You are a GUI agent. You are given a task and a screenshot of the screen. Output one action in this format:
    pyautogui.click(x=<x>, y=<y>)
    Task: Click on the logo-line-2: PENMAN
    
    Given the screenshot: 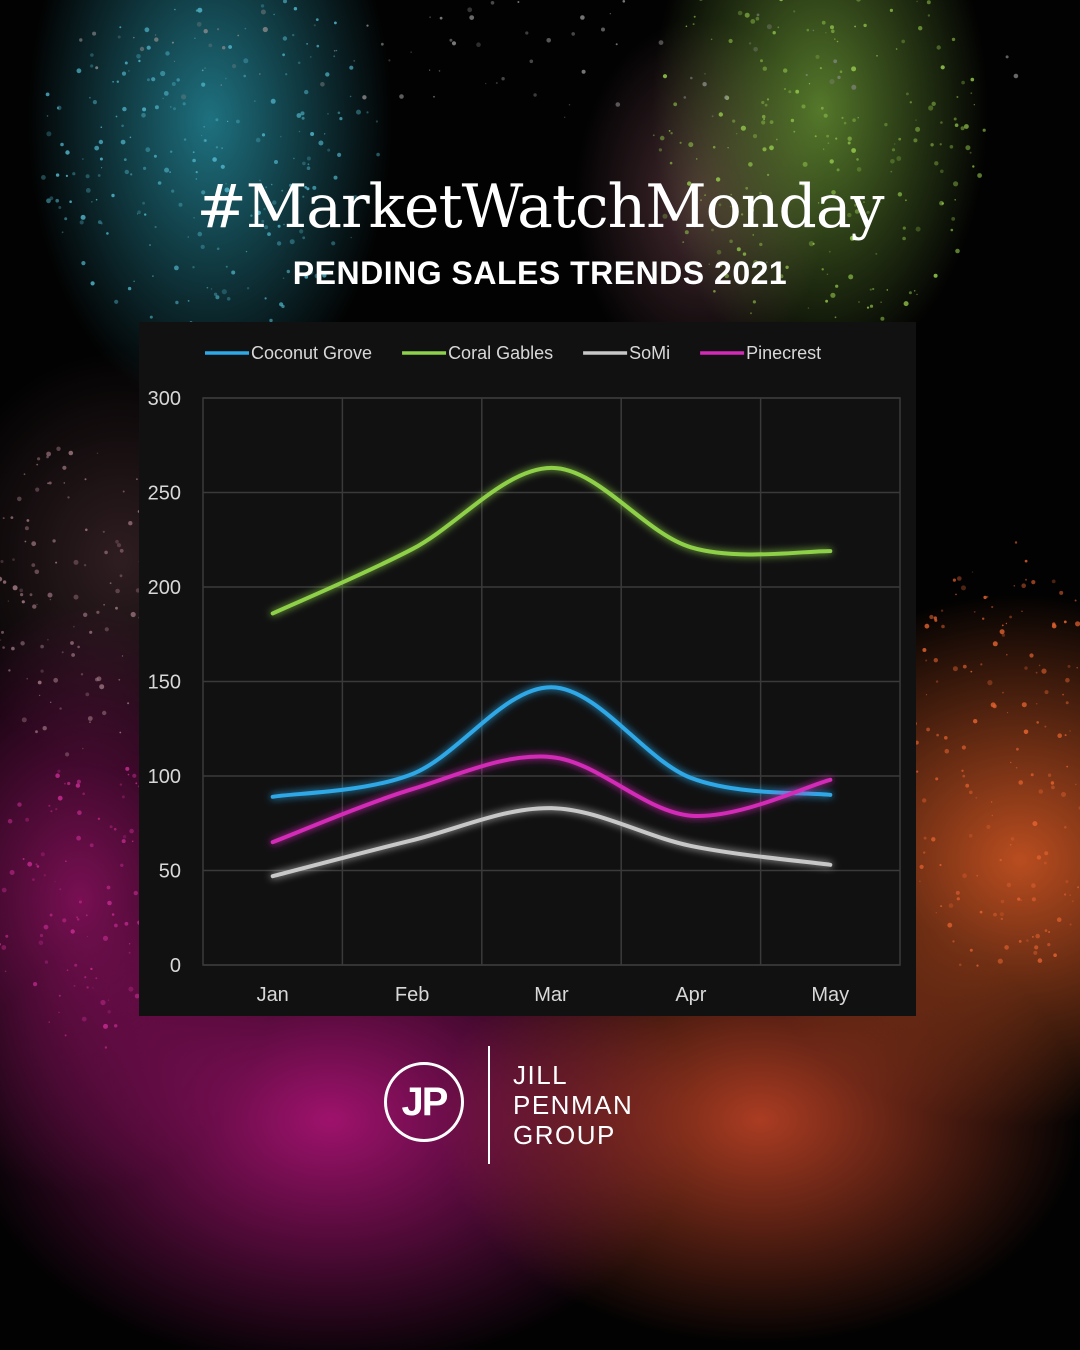 What is the action you would take?
    pyautogui.click(x=573, y=1105)
    